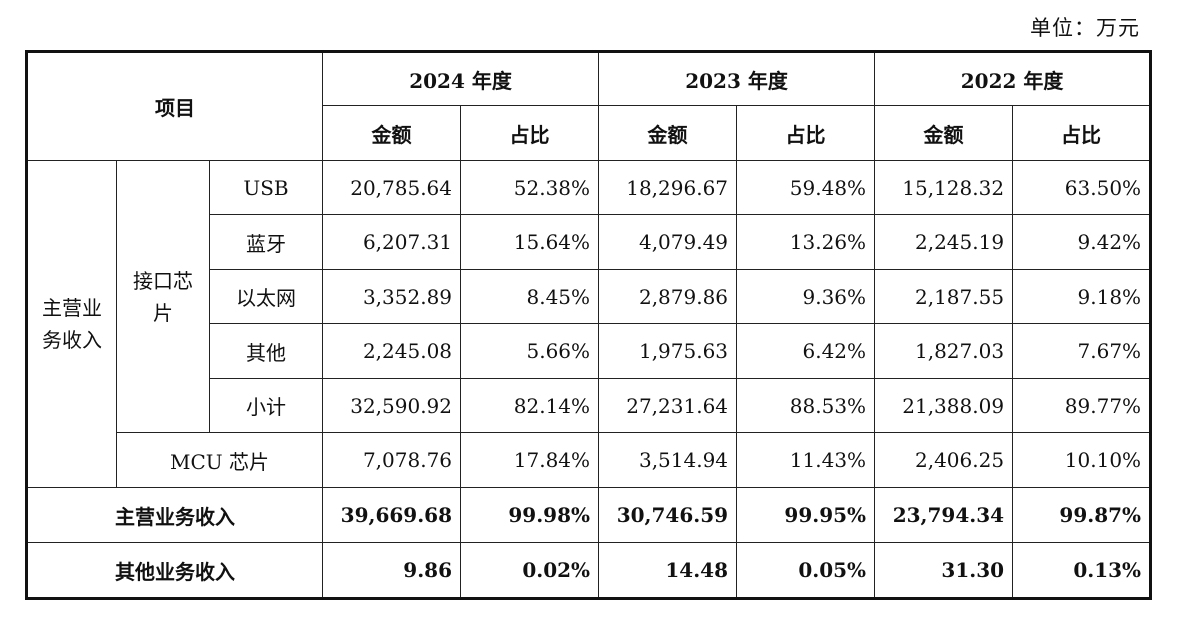  What do you see at coordinates (530, 460) in the screenshot?
I see `cell-value: 17.84%` at bounding box center [530, 460].